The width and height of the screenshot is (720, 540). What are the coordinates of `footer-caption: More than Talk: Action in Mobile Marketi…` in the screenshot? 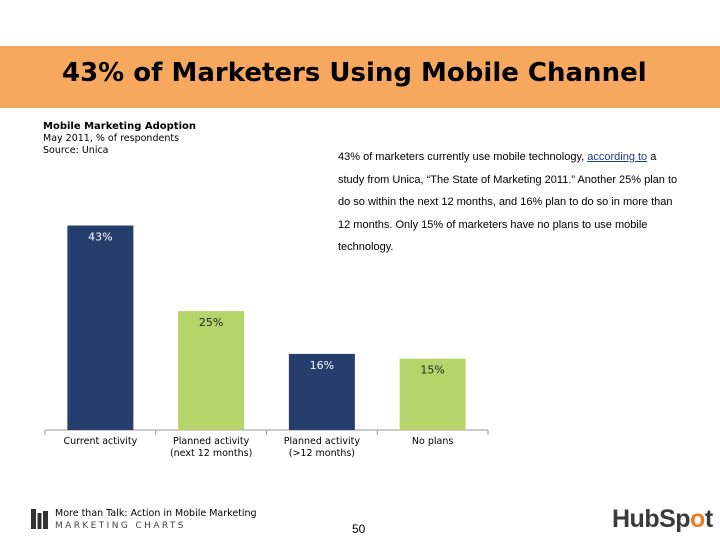 It's located at (156, 513).